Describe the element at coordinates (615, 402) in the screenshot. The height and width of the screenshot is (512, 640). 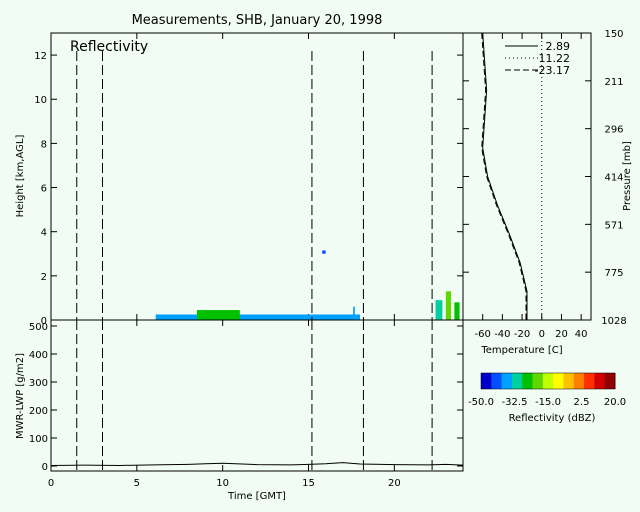
I see `colorbar-tick-label: 20.0` at that location.